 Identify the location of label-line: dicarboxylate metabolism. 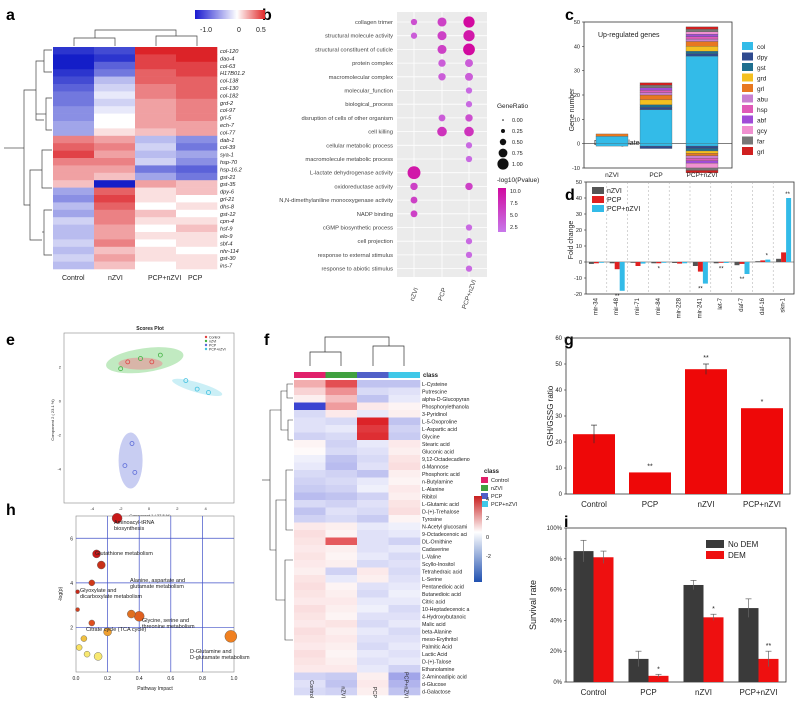
(111, 597).